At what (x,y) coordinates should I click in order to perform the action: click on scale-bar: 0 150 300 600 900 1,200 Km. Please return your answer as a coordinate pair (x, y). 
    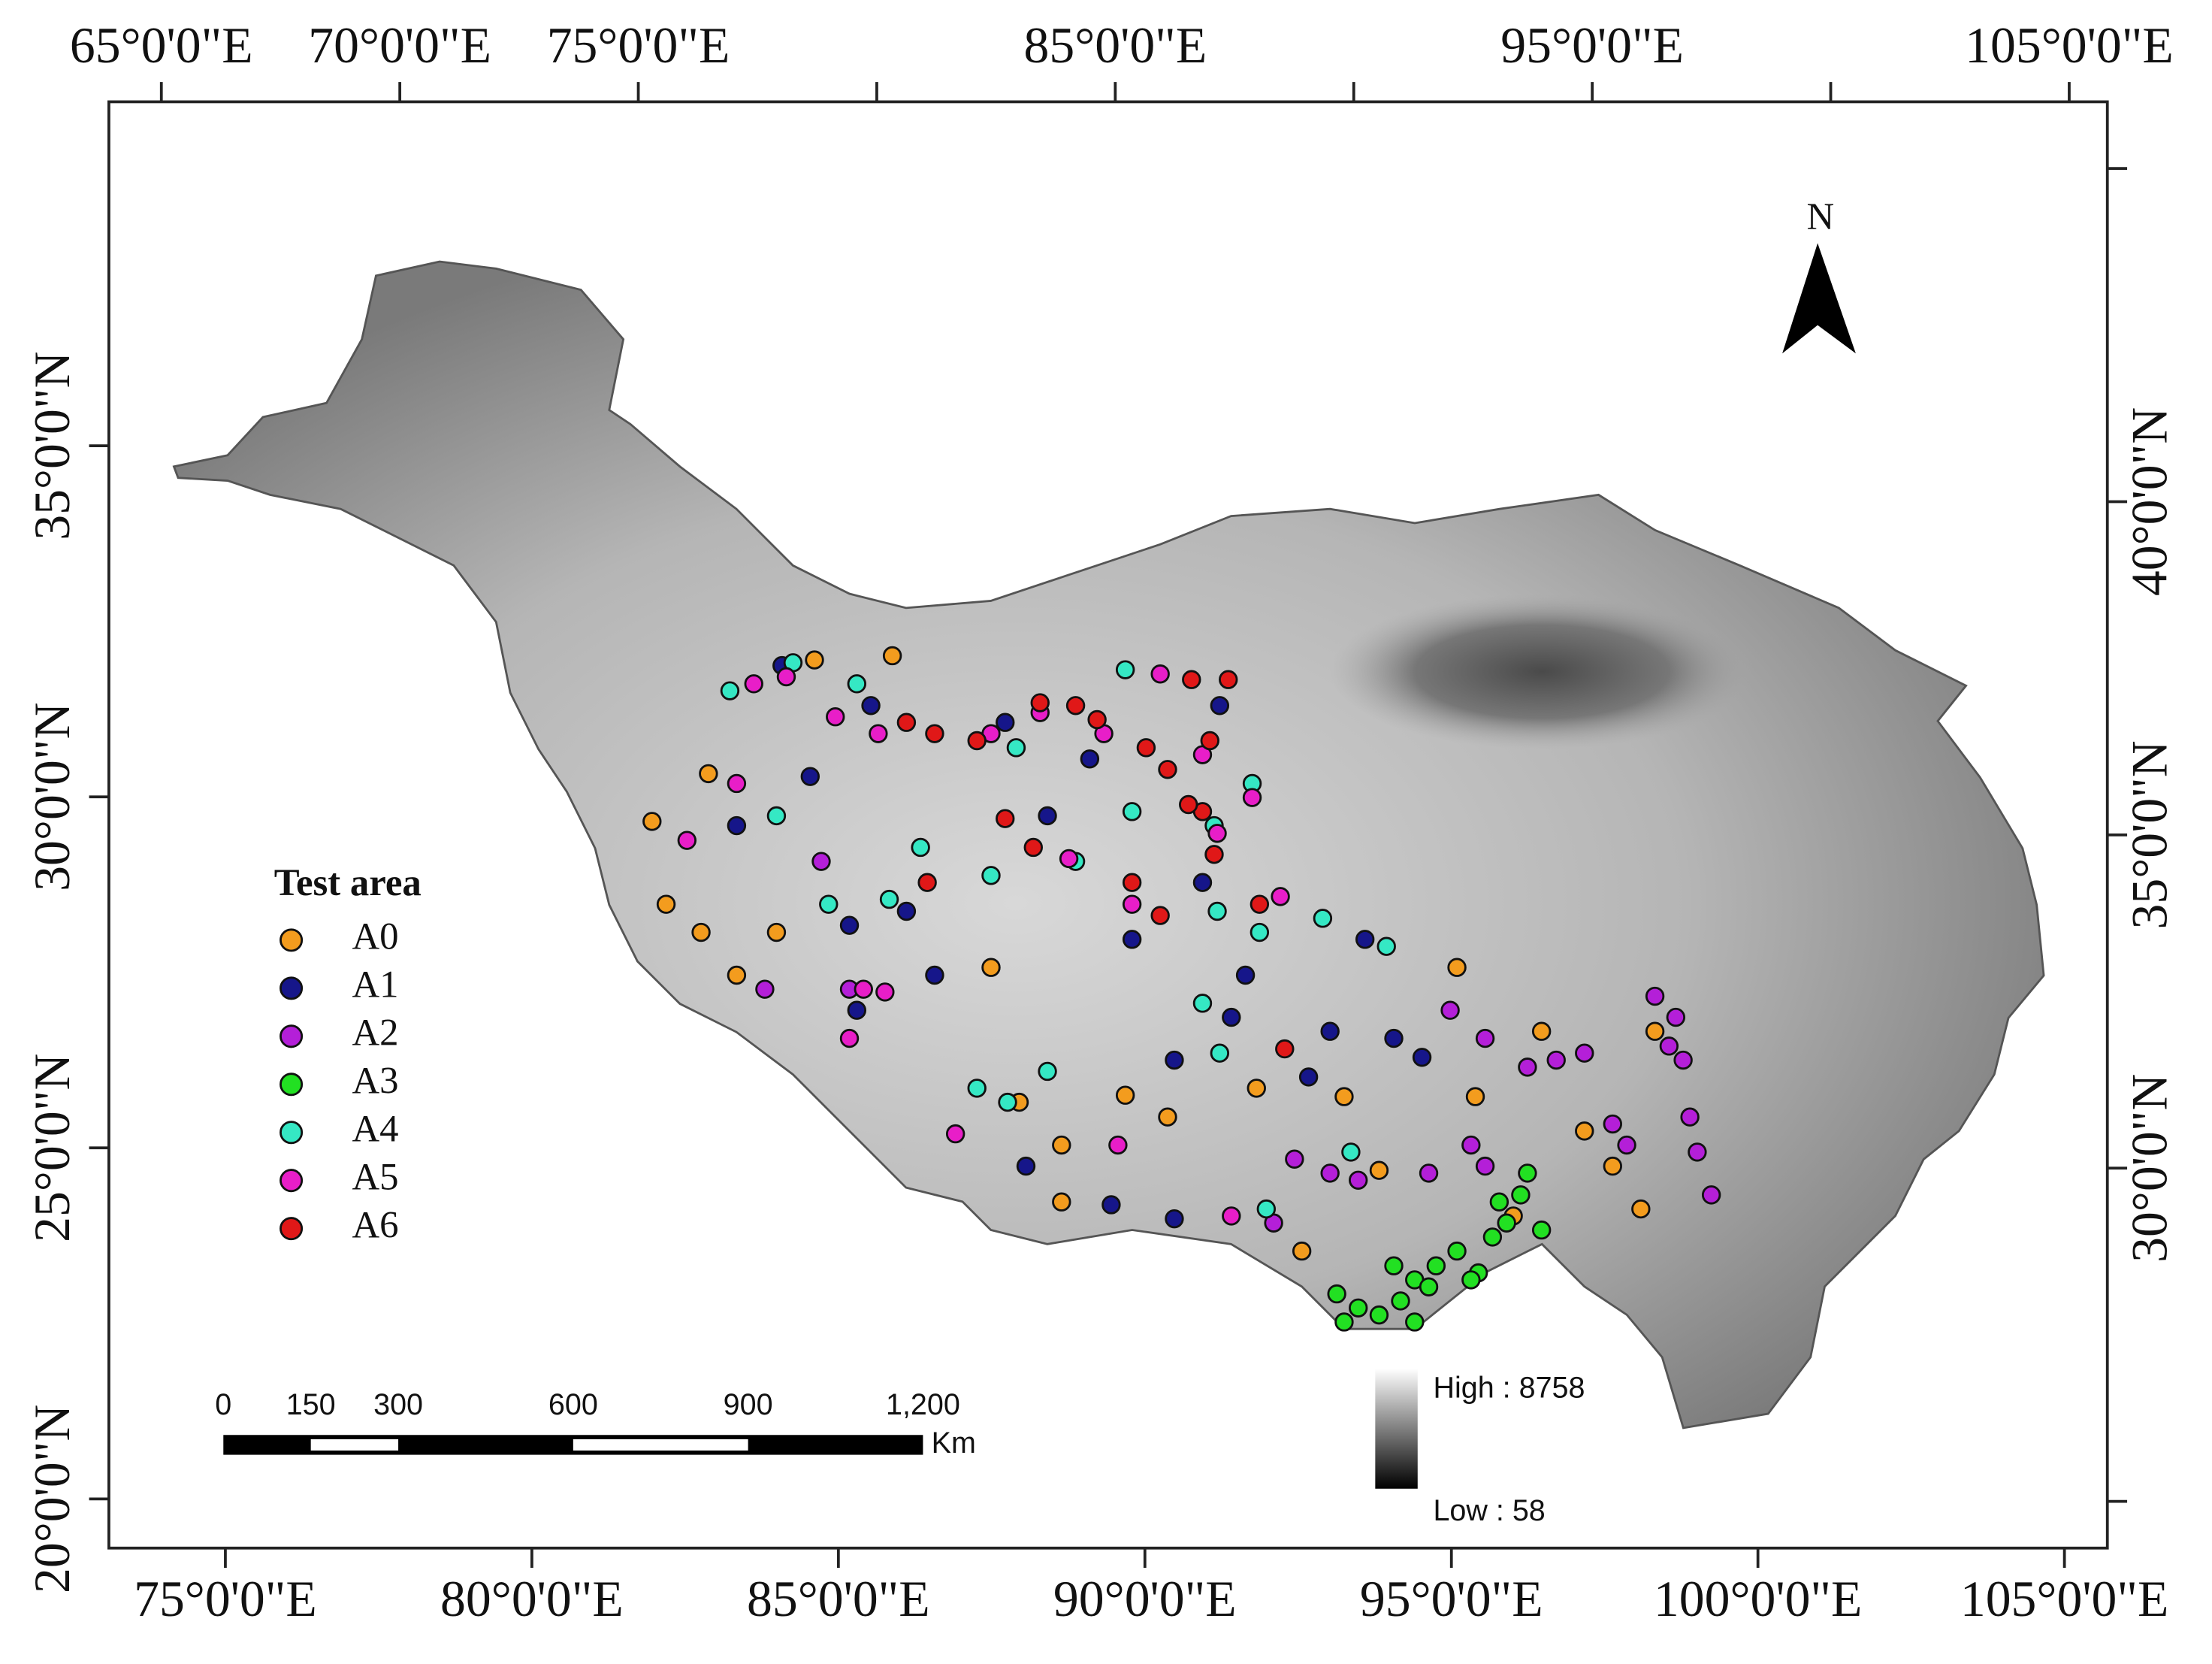
    Looking at the image, I should click on (595, 1424).